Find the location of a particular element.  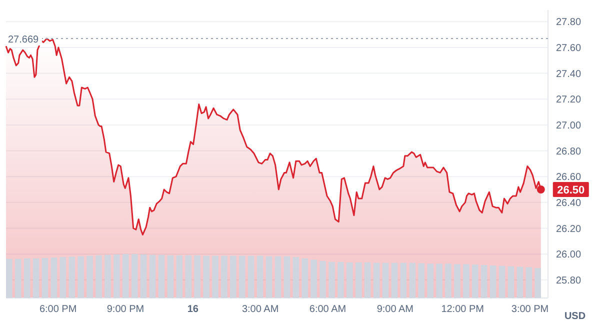

y-tick-label: 27.60 is located at coordinates (569, 48).